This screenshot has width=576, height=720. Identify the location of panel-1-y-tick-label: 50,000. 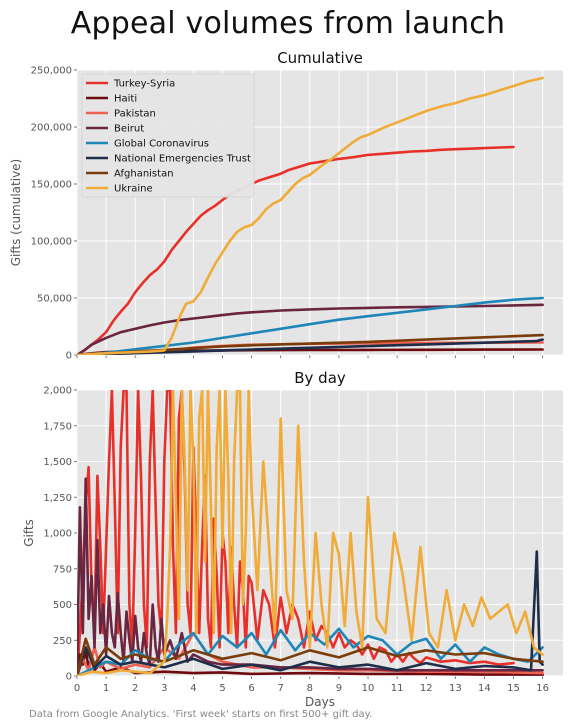
(54, 299).